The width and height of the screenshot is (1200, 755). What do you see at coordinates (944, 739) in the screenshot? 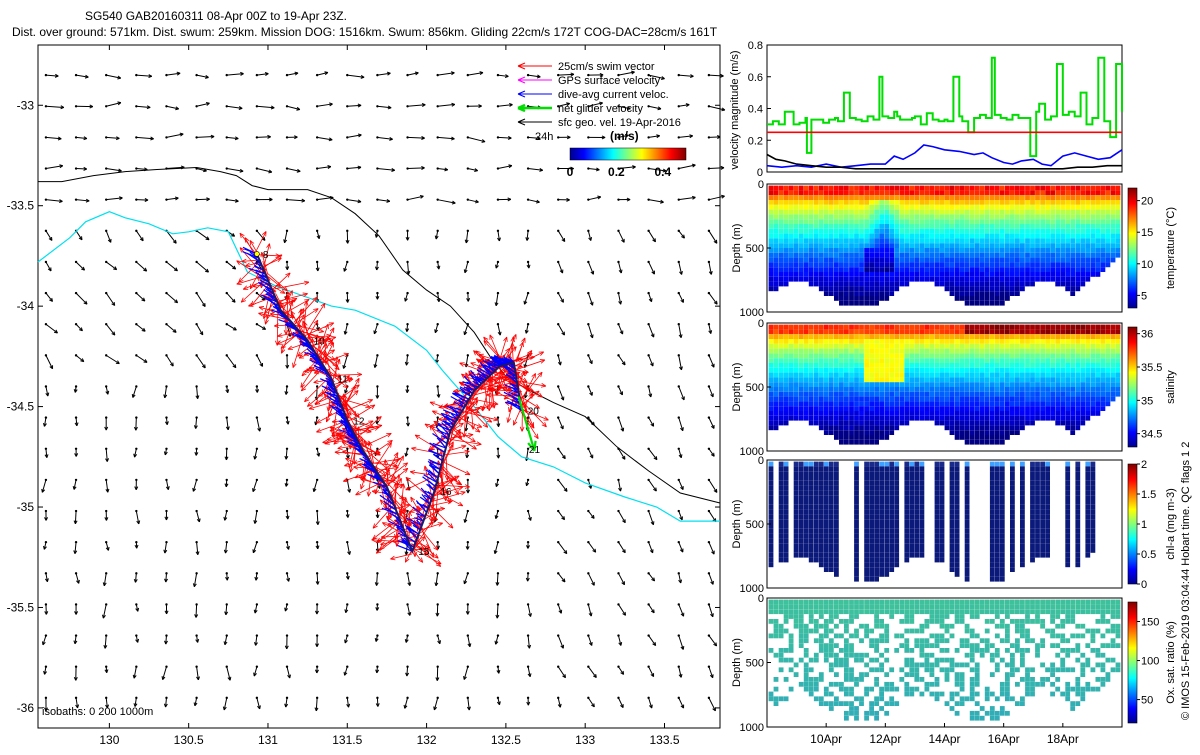
I see `x-tick-label: 14Apr` at bounding box center [944, 739].